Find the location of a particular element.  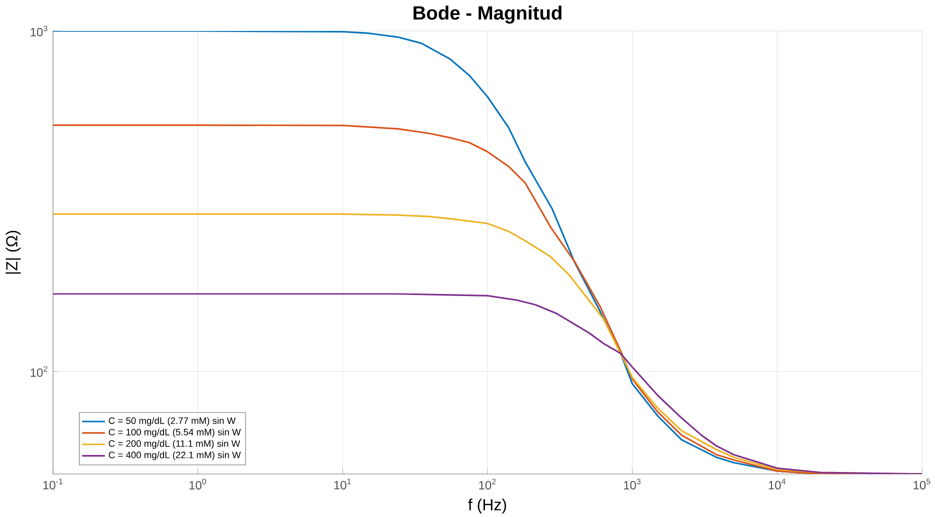

legend-label: C = 400 mg/dL (22.1 mM) sin W is located at coordinates (174, 455).